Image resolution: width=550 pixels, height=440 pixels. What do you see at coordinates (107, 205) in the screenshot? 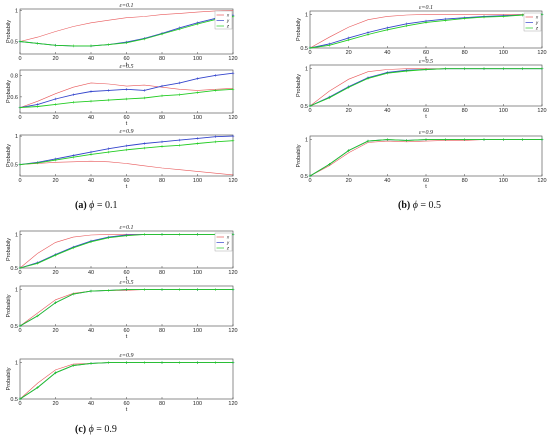
I see `caption-a-value: = 0.1` at bounding box center [107, 205].